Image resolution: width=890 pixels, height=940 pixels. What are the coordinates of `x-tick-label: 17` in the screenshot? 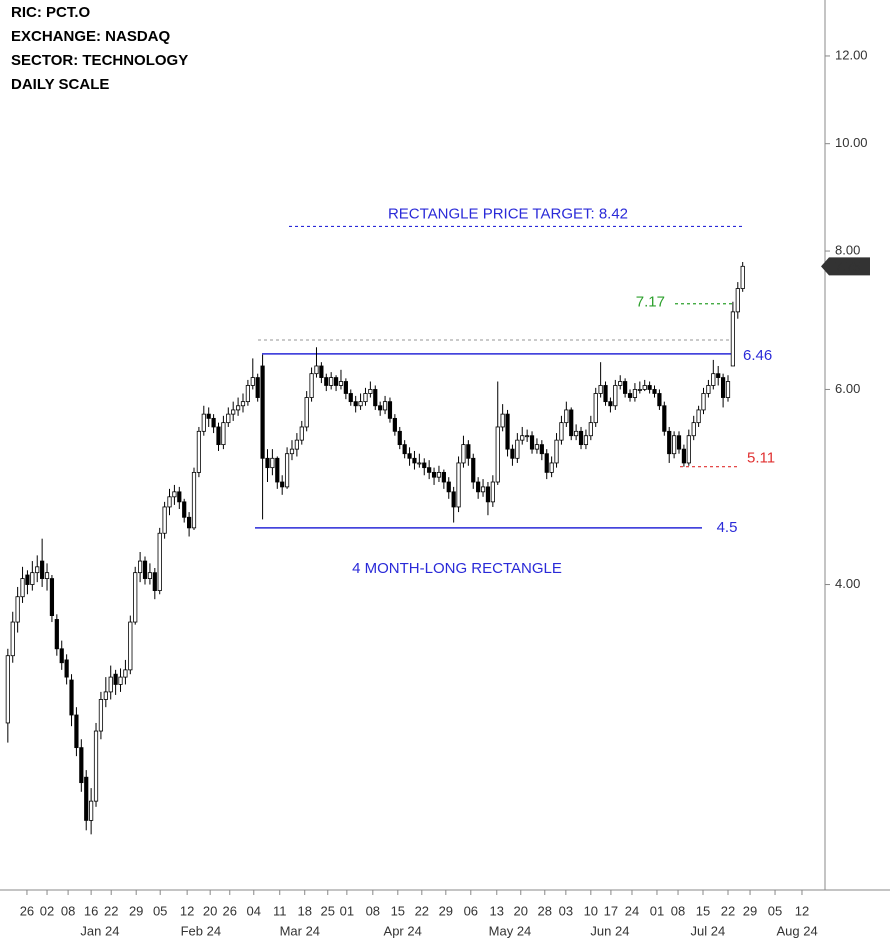 It's located at (611, 910).